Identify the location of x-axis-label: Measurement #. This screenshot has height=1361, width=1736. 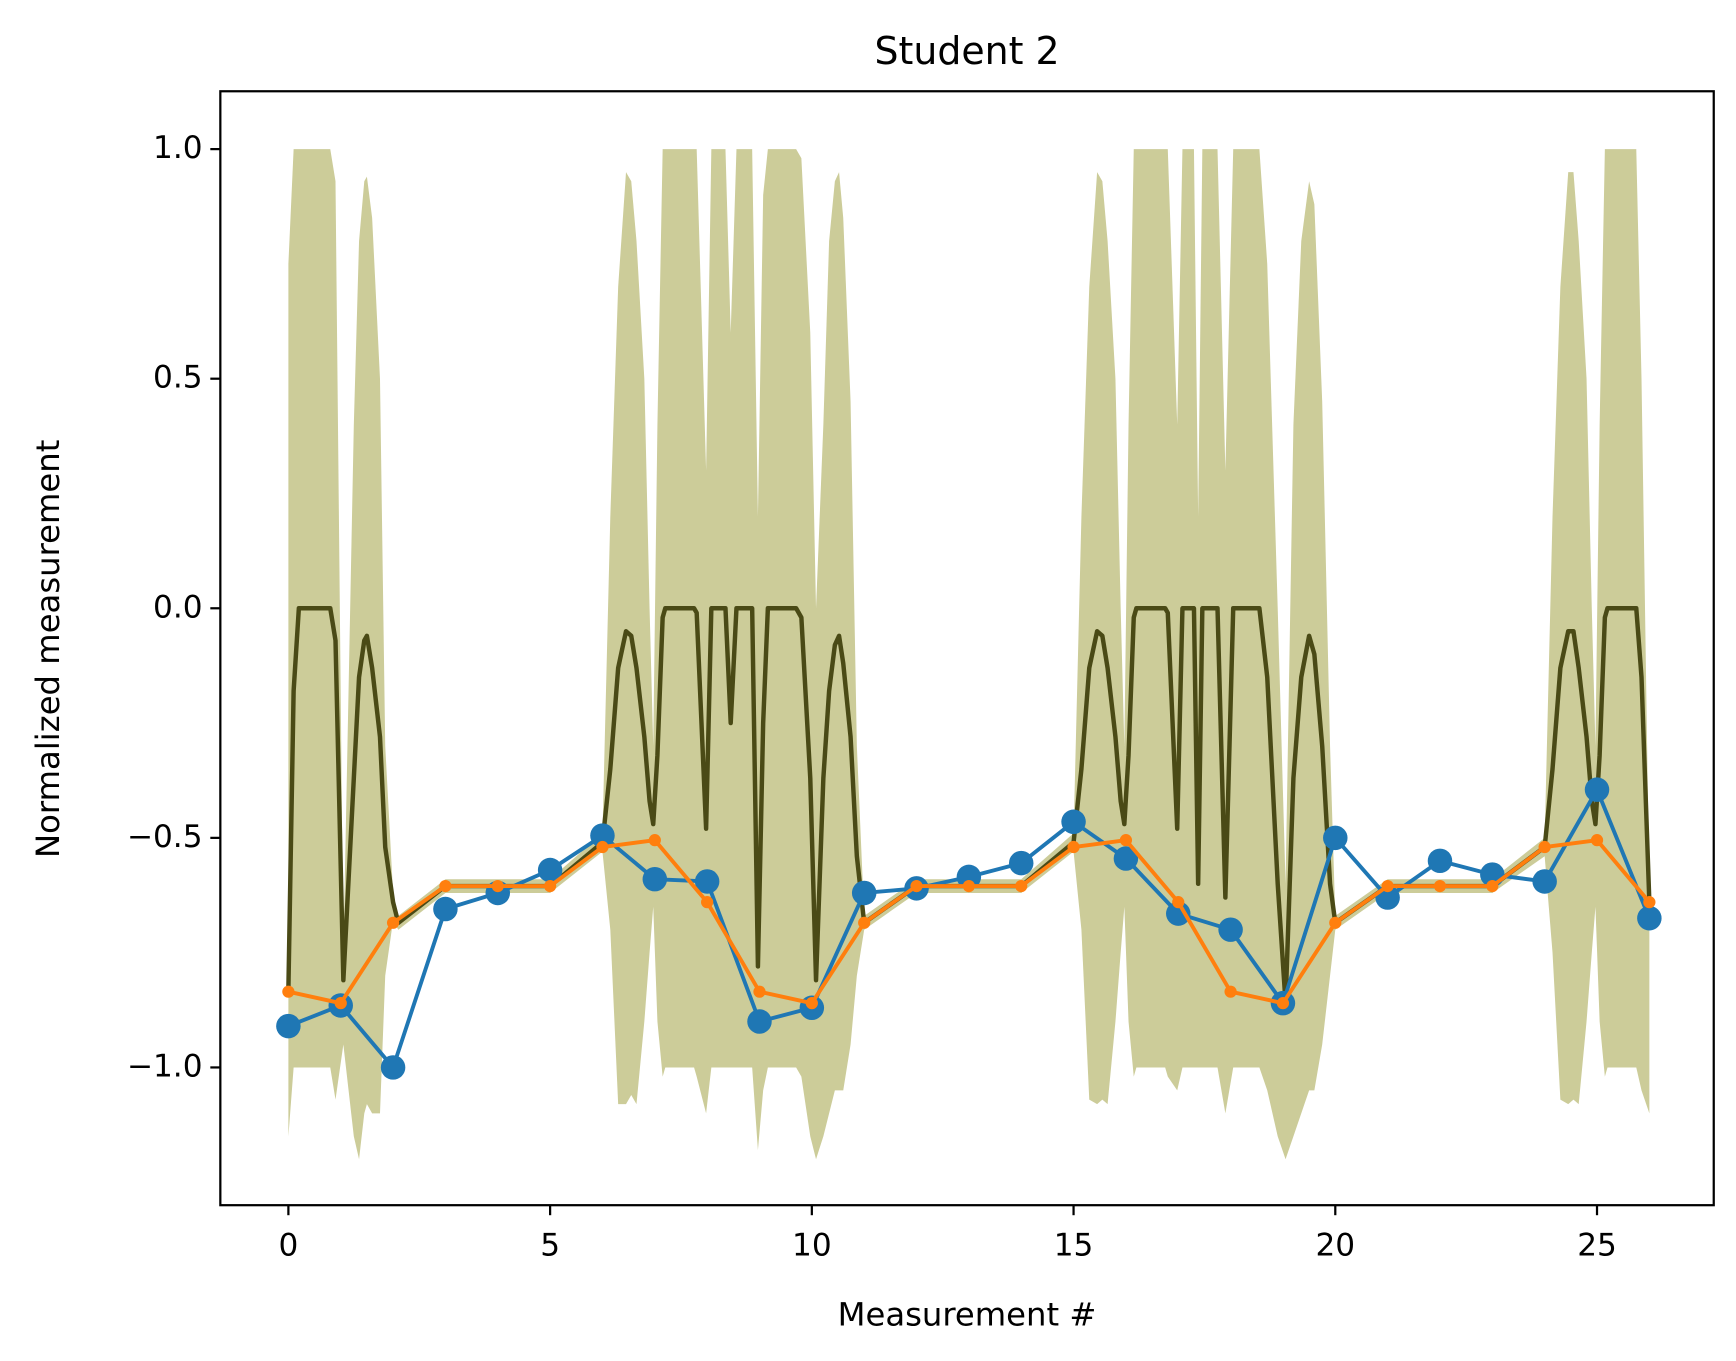
(967, 1314).